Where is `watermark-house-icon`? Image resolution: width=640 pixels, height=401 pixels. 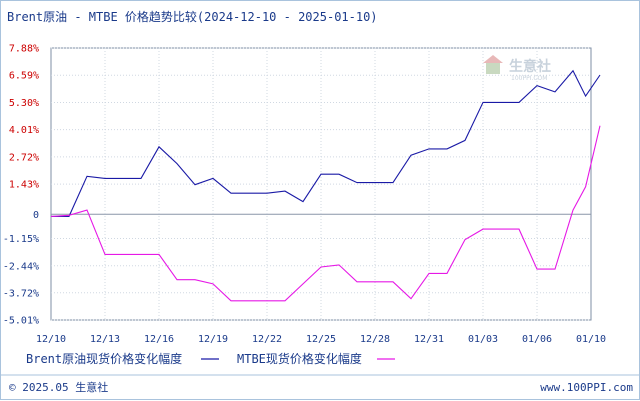
watermark-house-icon is located at coordinates (493, 64).